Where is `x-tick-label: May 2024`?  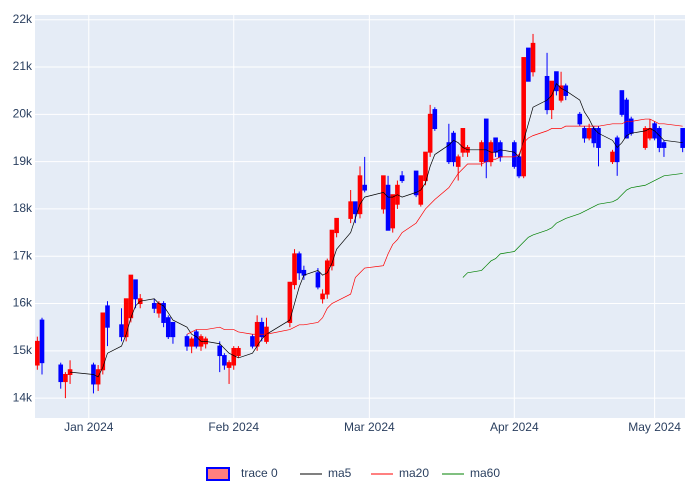 x-tick-label: May 2024 is located at coordinates (654, 427).